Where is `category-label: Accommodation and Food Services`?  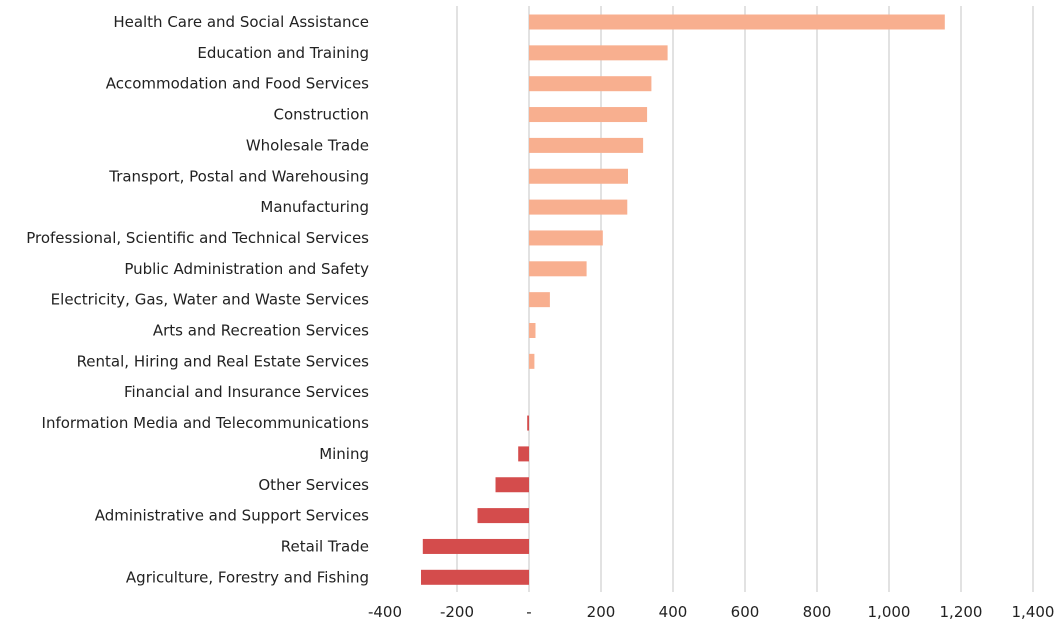
category-label: Accommodation and Food Services is located at coordinates (237, 84).